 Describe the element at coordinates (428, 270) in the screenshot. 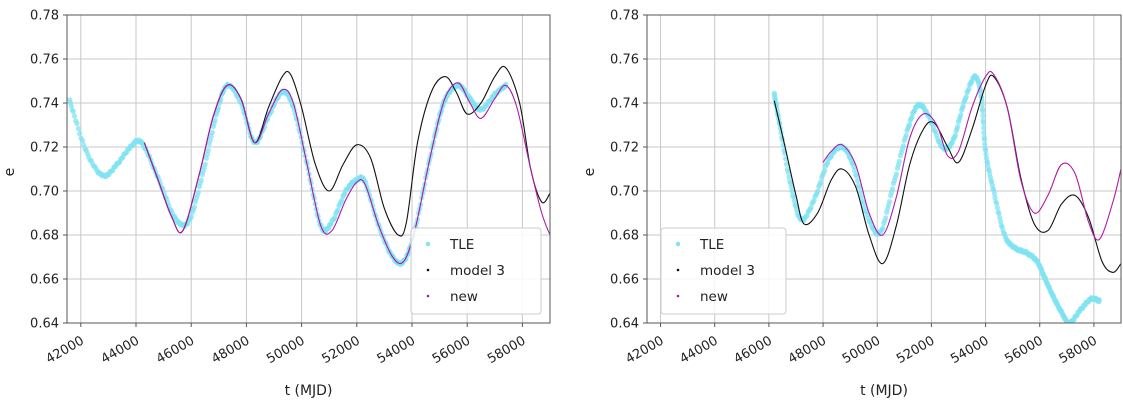

I see `left-legend-model3-marker` at that location.